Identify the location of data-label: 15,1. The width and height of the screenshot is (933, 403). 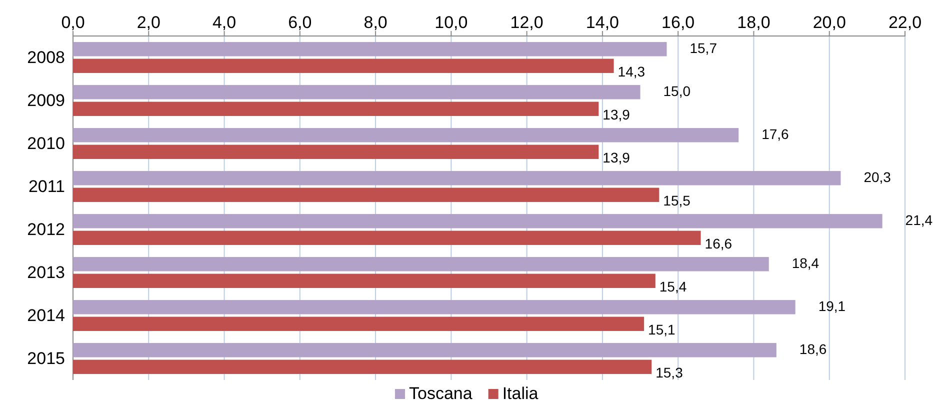
(662, 330).